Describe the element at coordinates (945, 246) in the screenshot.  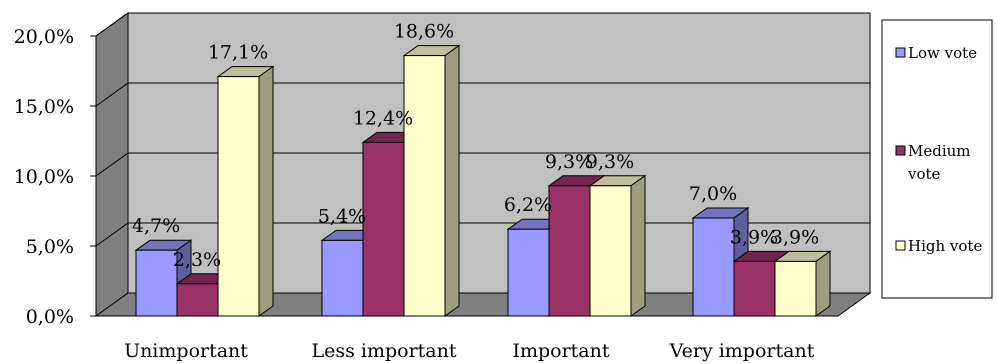
I see `legend-label-high-vote: High vote` at that location.